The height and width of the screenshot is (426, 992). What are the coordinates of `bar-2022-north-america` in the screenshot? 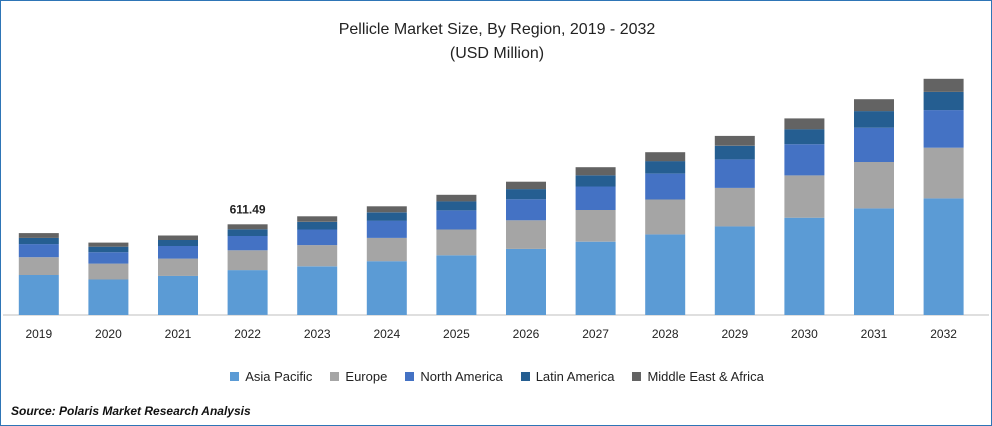 It's located at (247, 243).